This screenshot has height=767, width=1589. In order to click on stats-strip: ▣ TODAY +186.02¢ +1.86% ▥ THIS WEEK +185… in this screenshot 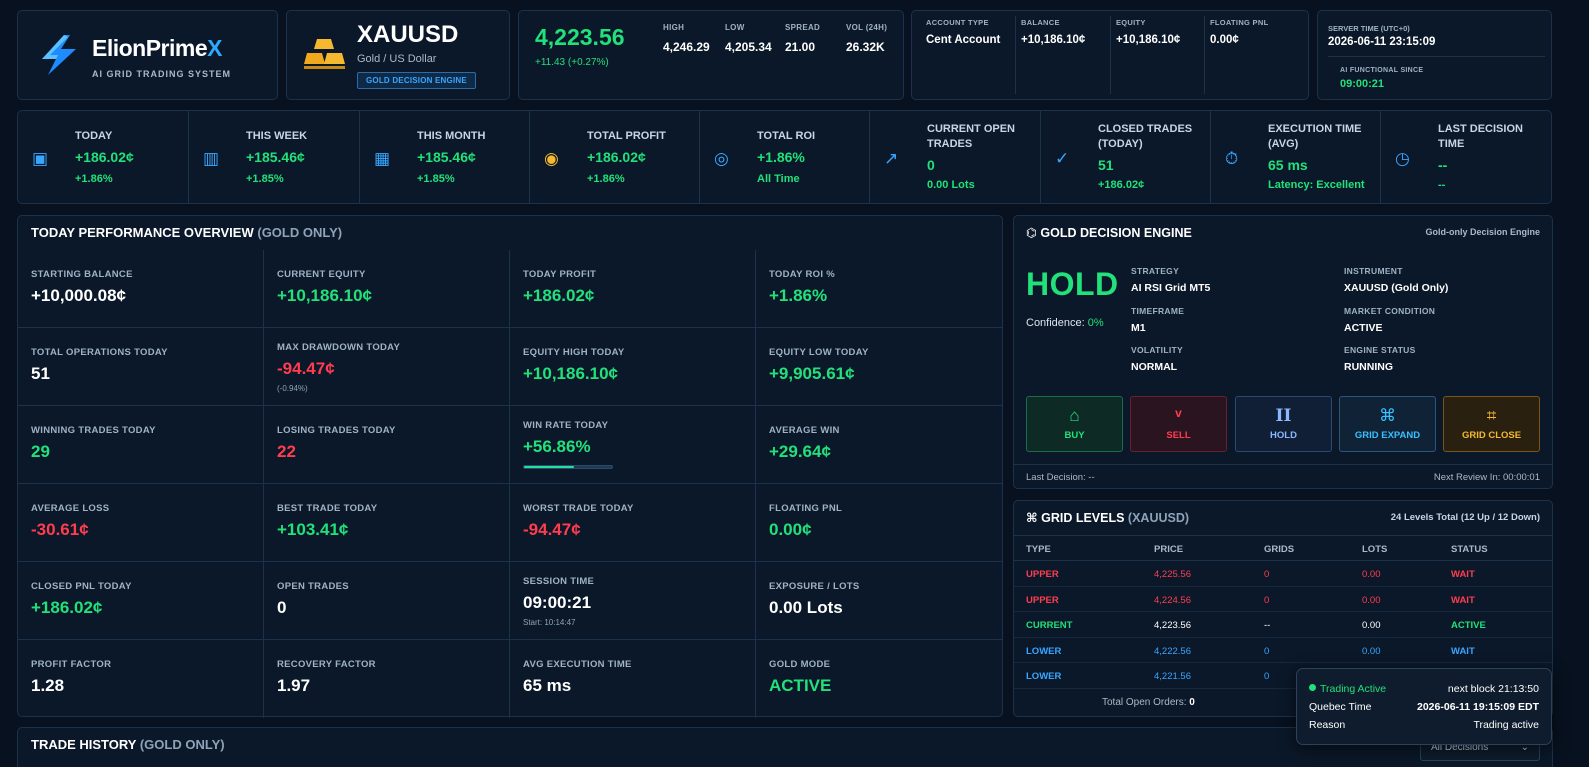, I will do `click(784, 157)`.